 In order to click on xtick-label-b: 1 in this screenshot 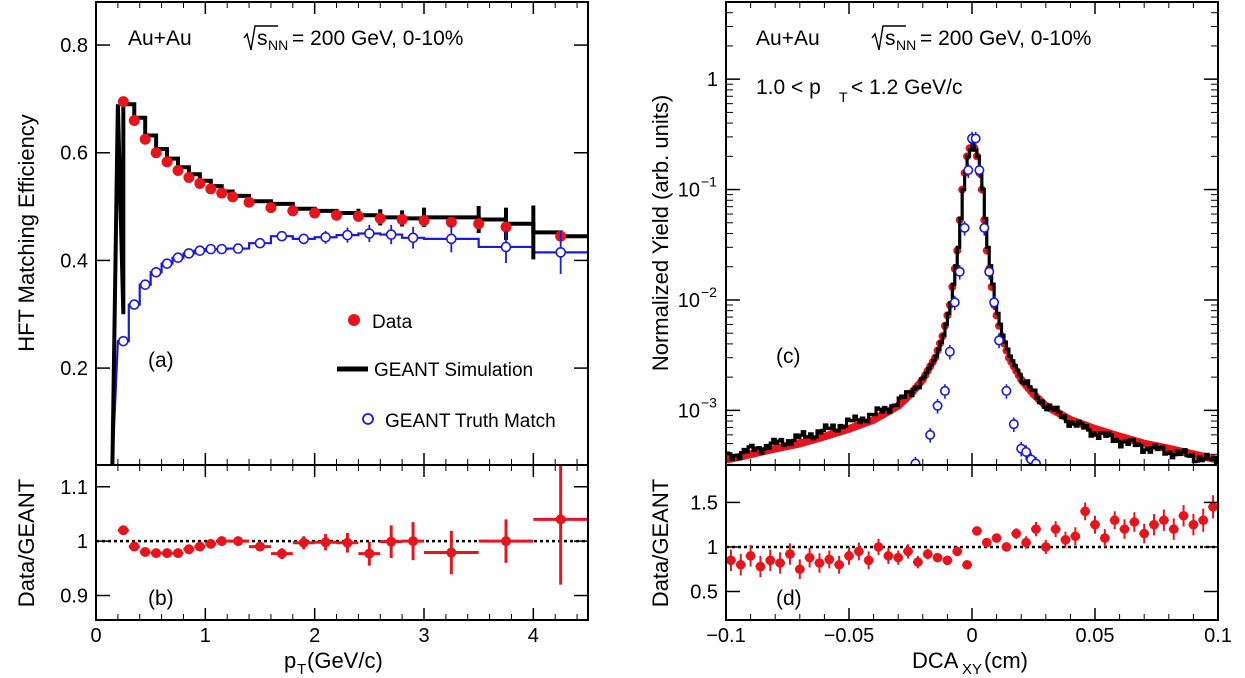, I will do `click(205, 636)`.